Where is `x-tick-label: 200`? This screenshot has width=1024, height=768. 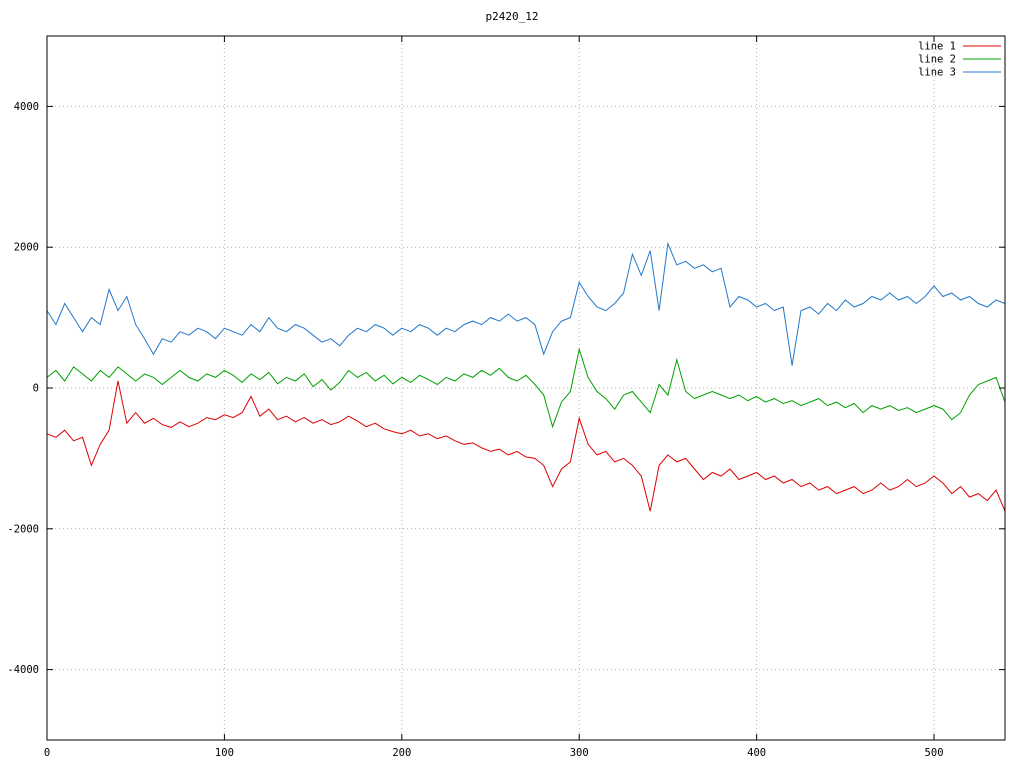
x-tick-label: 200 is located at coordinates (401, 753).